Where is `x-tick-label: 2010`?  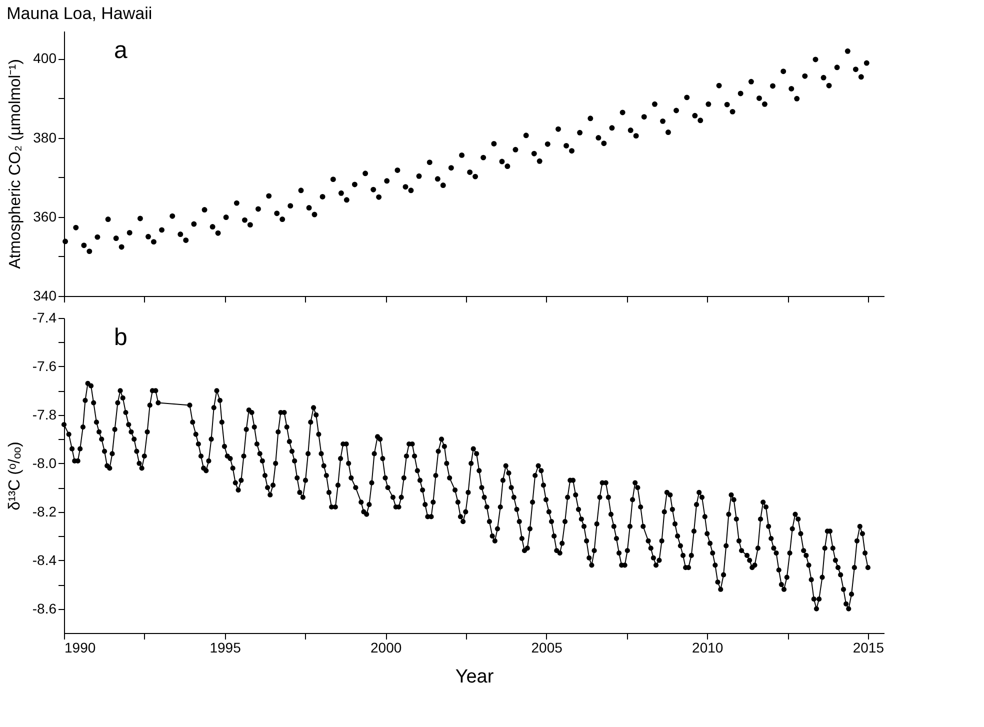
x-tick-label: 2010 is located at coordinates (708, 648).